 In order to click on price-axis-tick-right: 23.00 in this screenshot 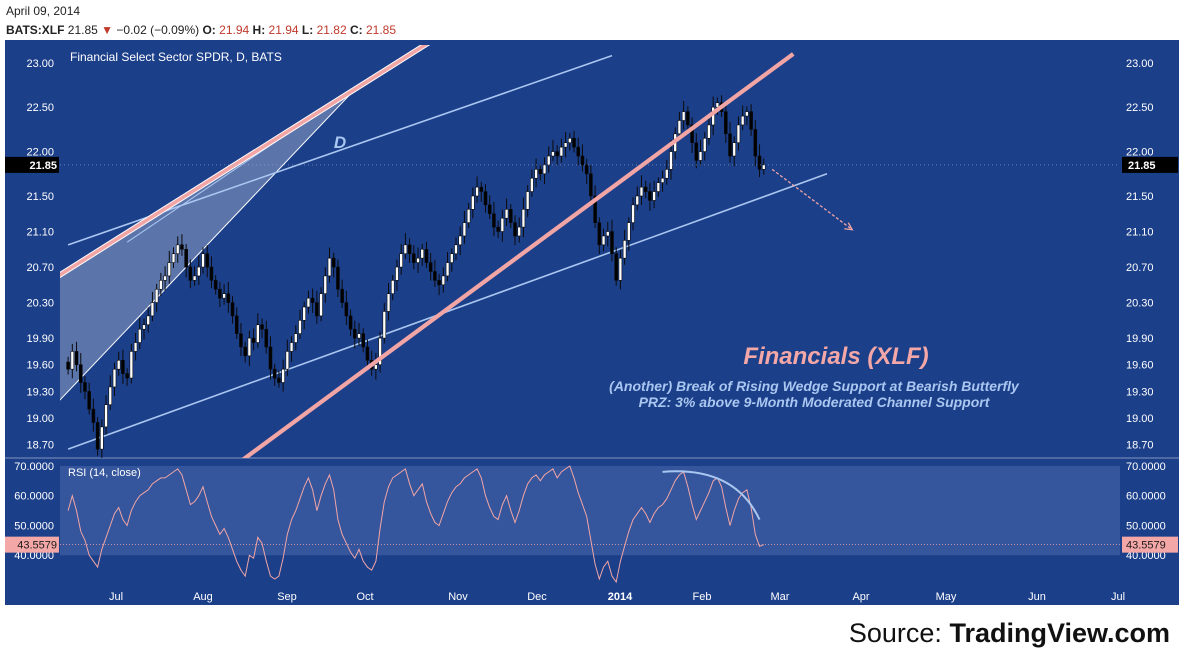, I will do `click(1140, 64)`.